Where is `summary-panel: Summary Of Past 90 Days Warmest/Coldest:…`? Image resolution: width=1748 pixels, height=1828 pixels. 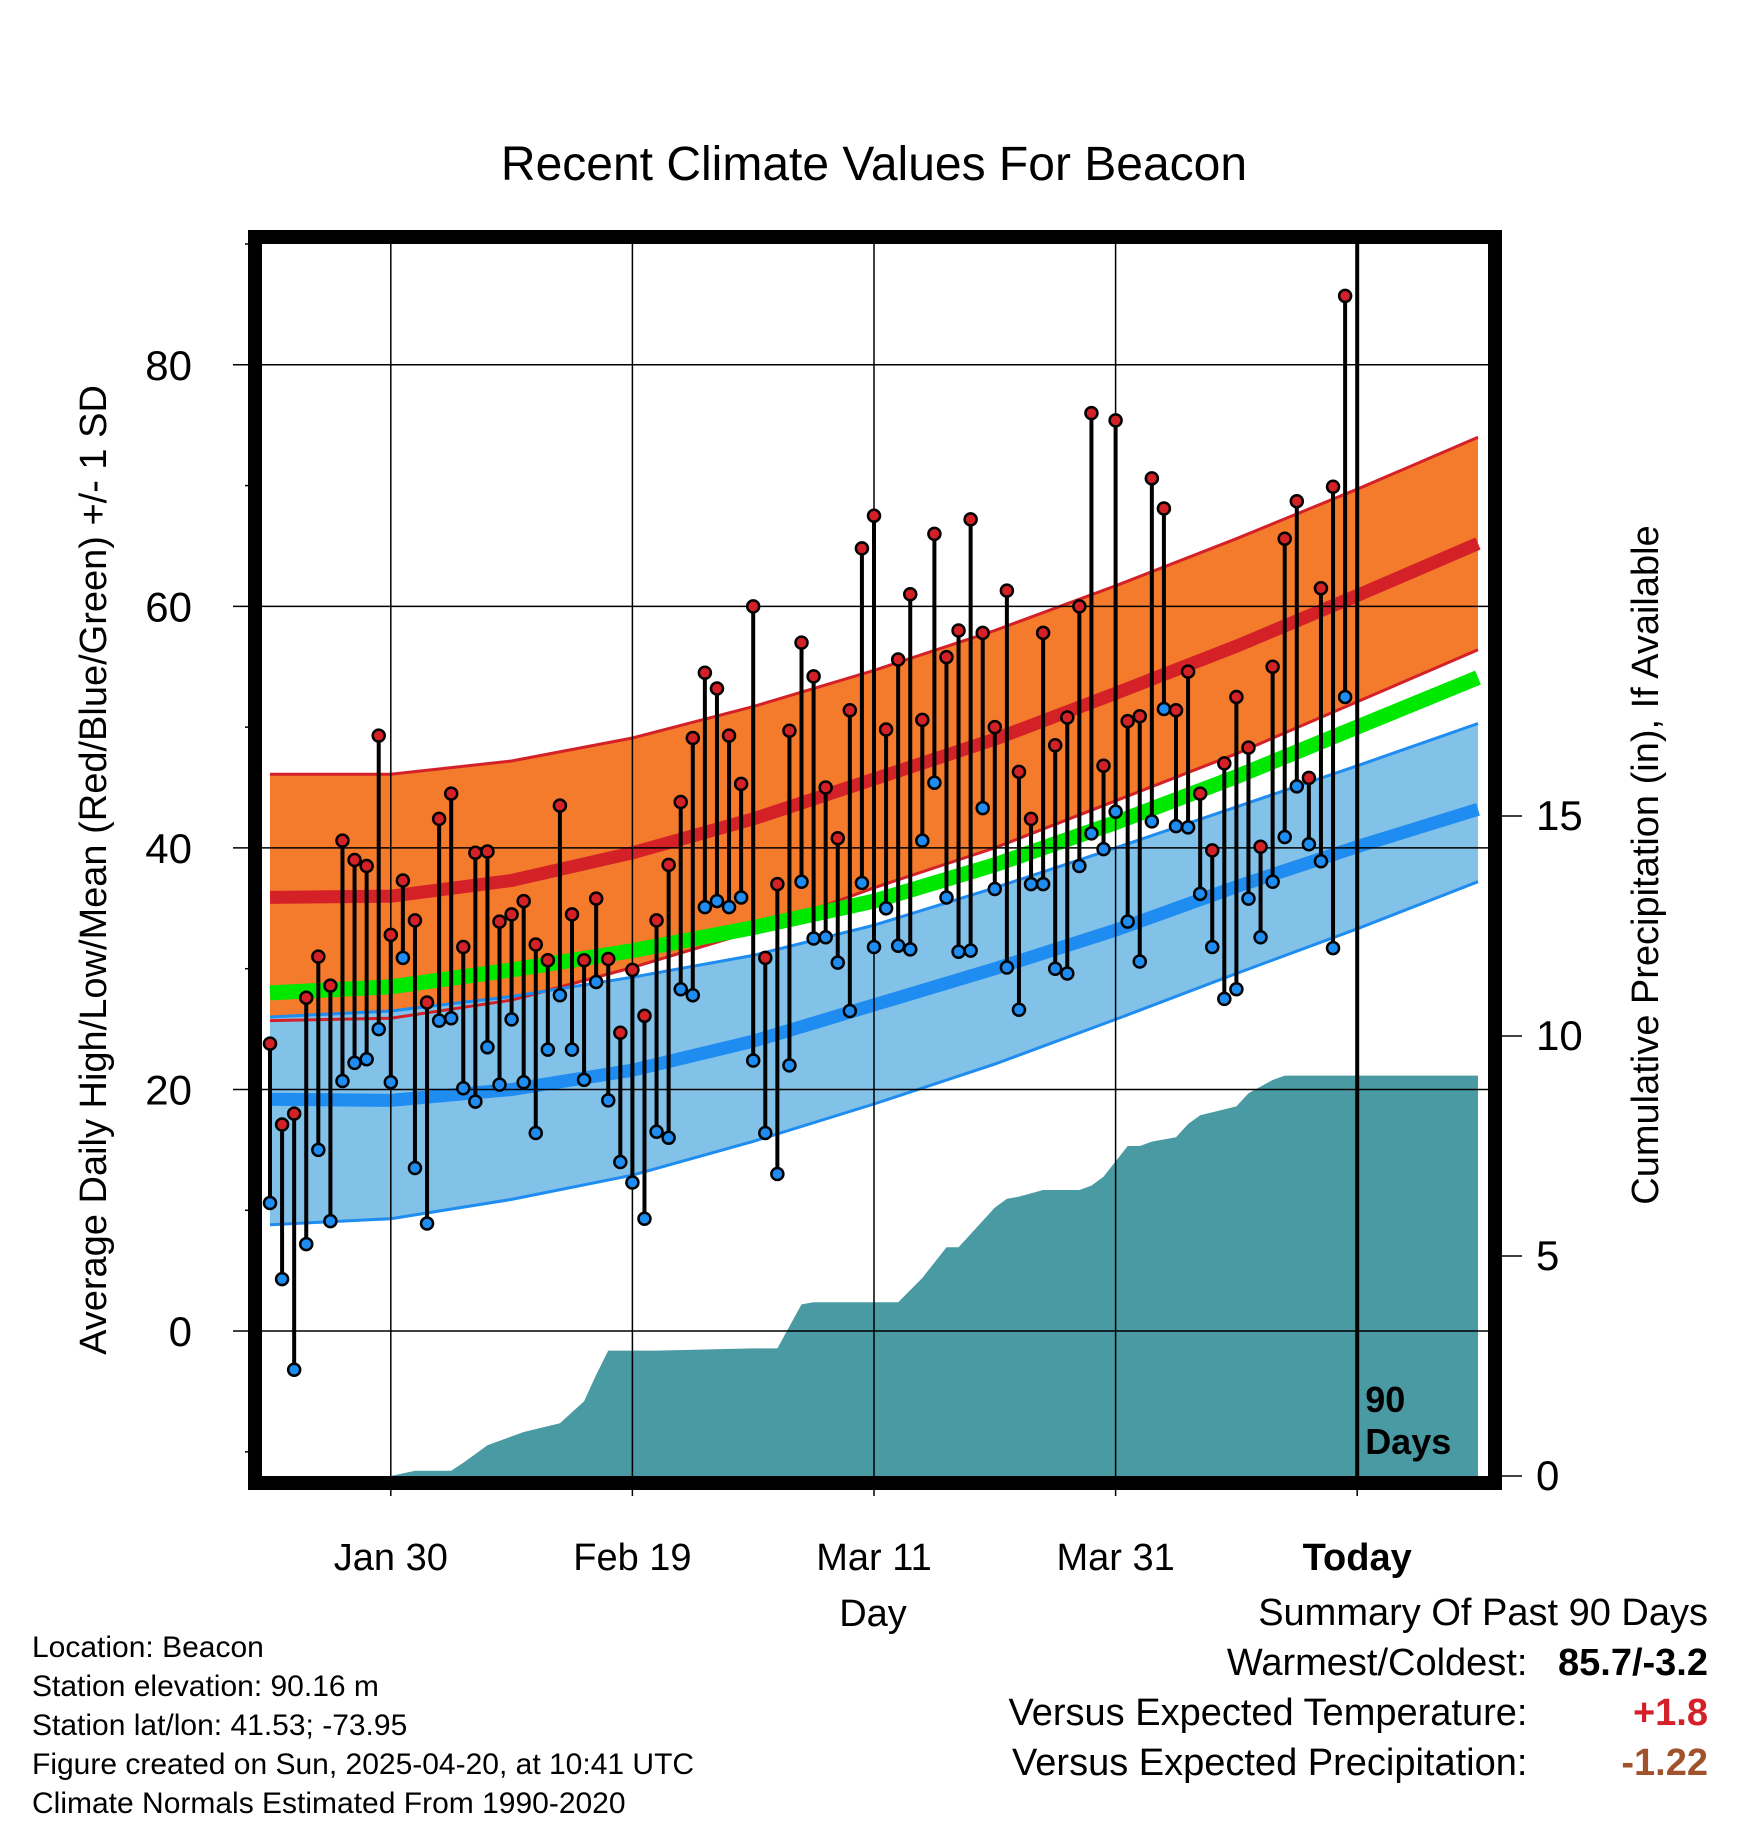 summary-panel: Summary Of Past 90 Days Warmest/Coldest:… is located at coordinates (1358, 1688).